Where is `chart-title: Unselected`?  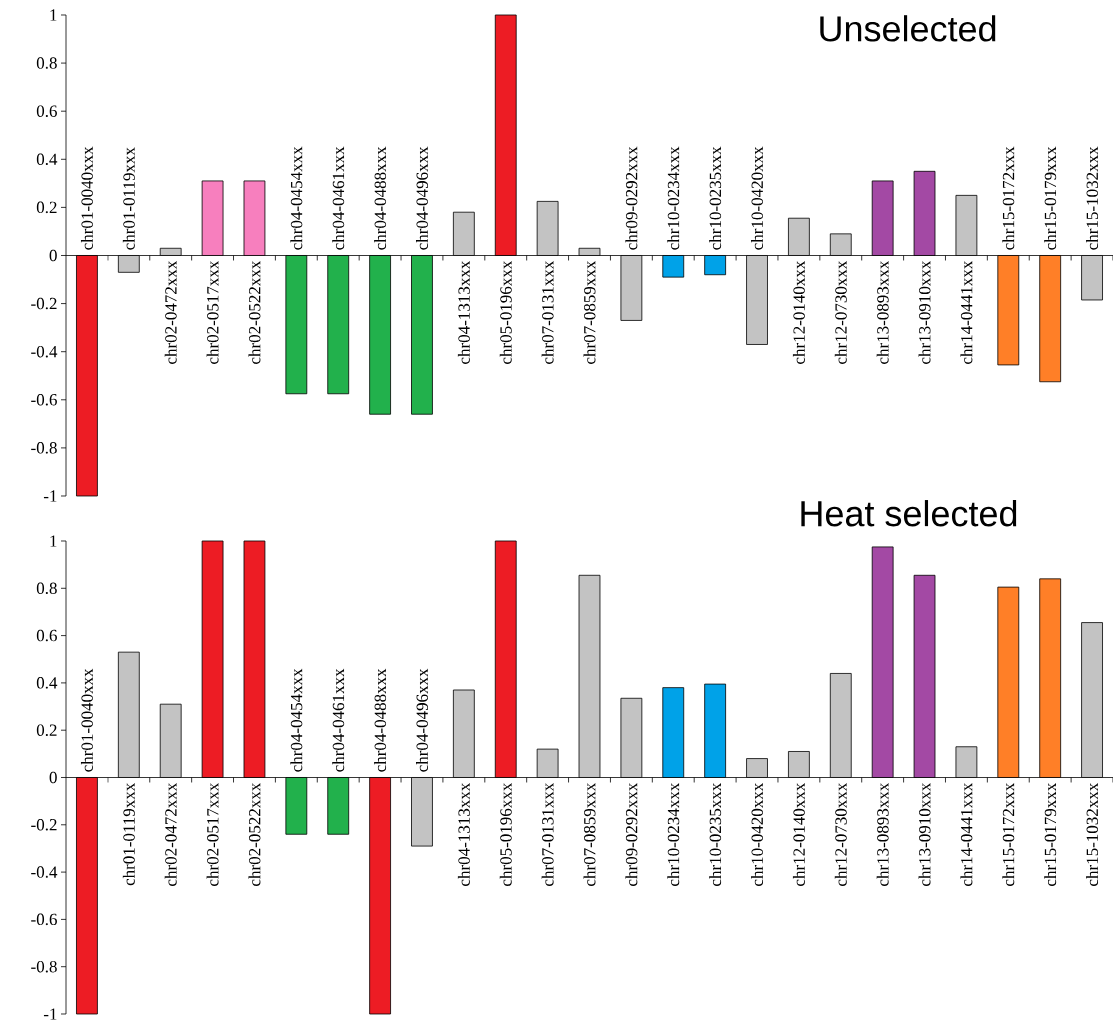 chart-title: Unselected is located at coordinates (908, 28).